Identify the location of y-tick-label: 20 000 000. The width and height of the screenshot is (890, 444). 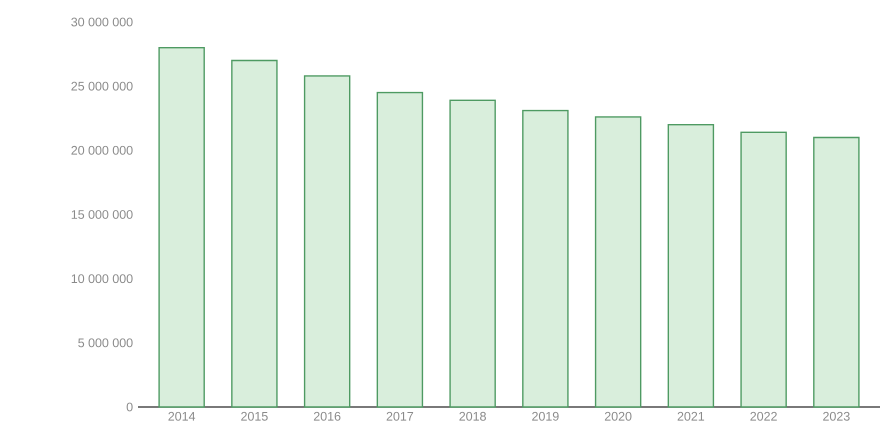
(102, 150).